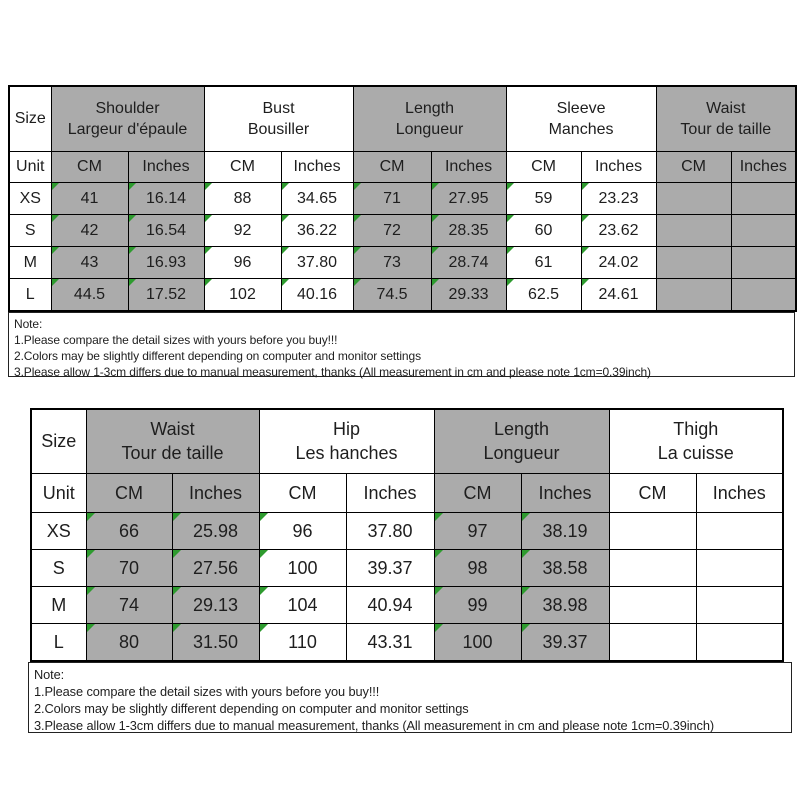  I want to click on value-cell: 38.58, so click(565, 568).